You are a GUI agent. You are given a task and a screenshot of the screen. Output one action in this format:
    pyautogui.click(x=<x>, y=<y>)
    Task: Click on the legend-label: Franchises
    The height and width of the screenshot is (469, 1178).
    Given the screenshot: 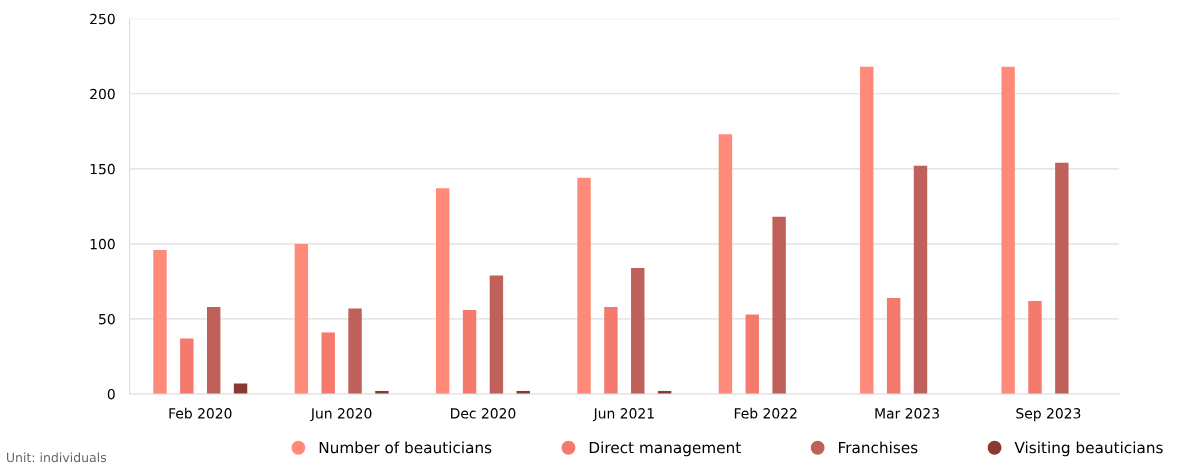 What is the action you would take?
    pyautogui.click(x=878, y=447)
    